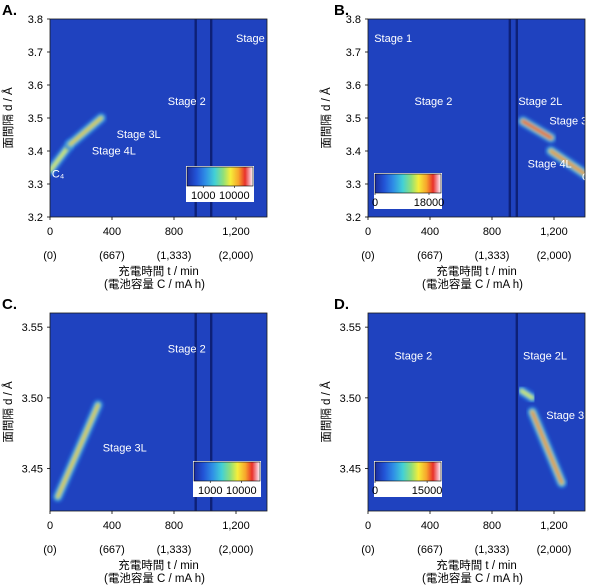 This screenshot has width=600, height=585. I want to click on y-tick-label: 3.2, so click(35, 218).